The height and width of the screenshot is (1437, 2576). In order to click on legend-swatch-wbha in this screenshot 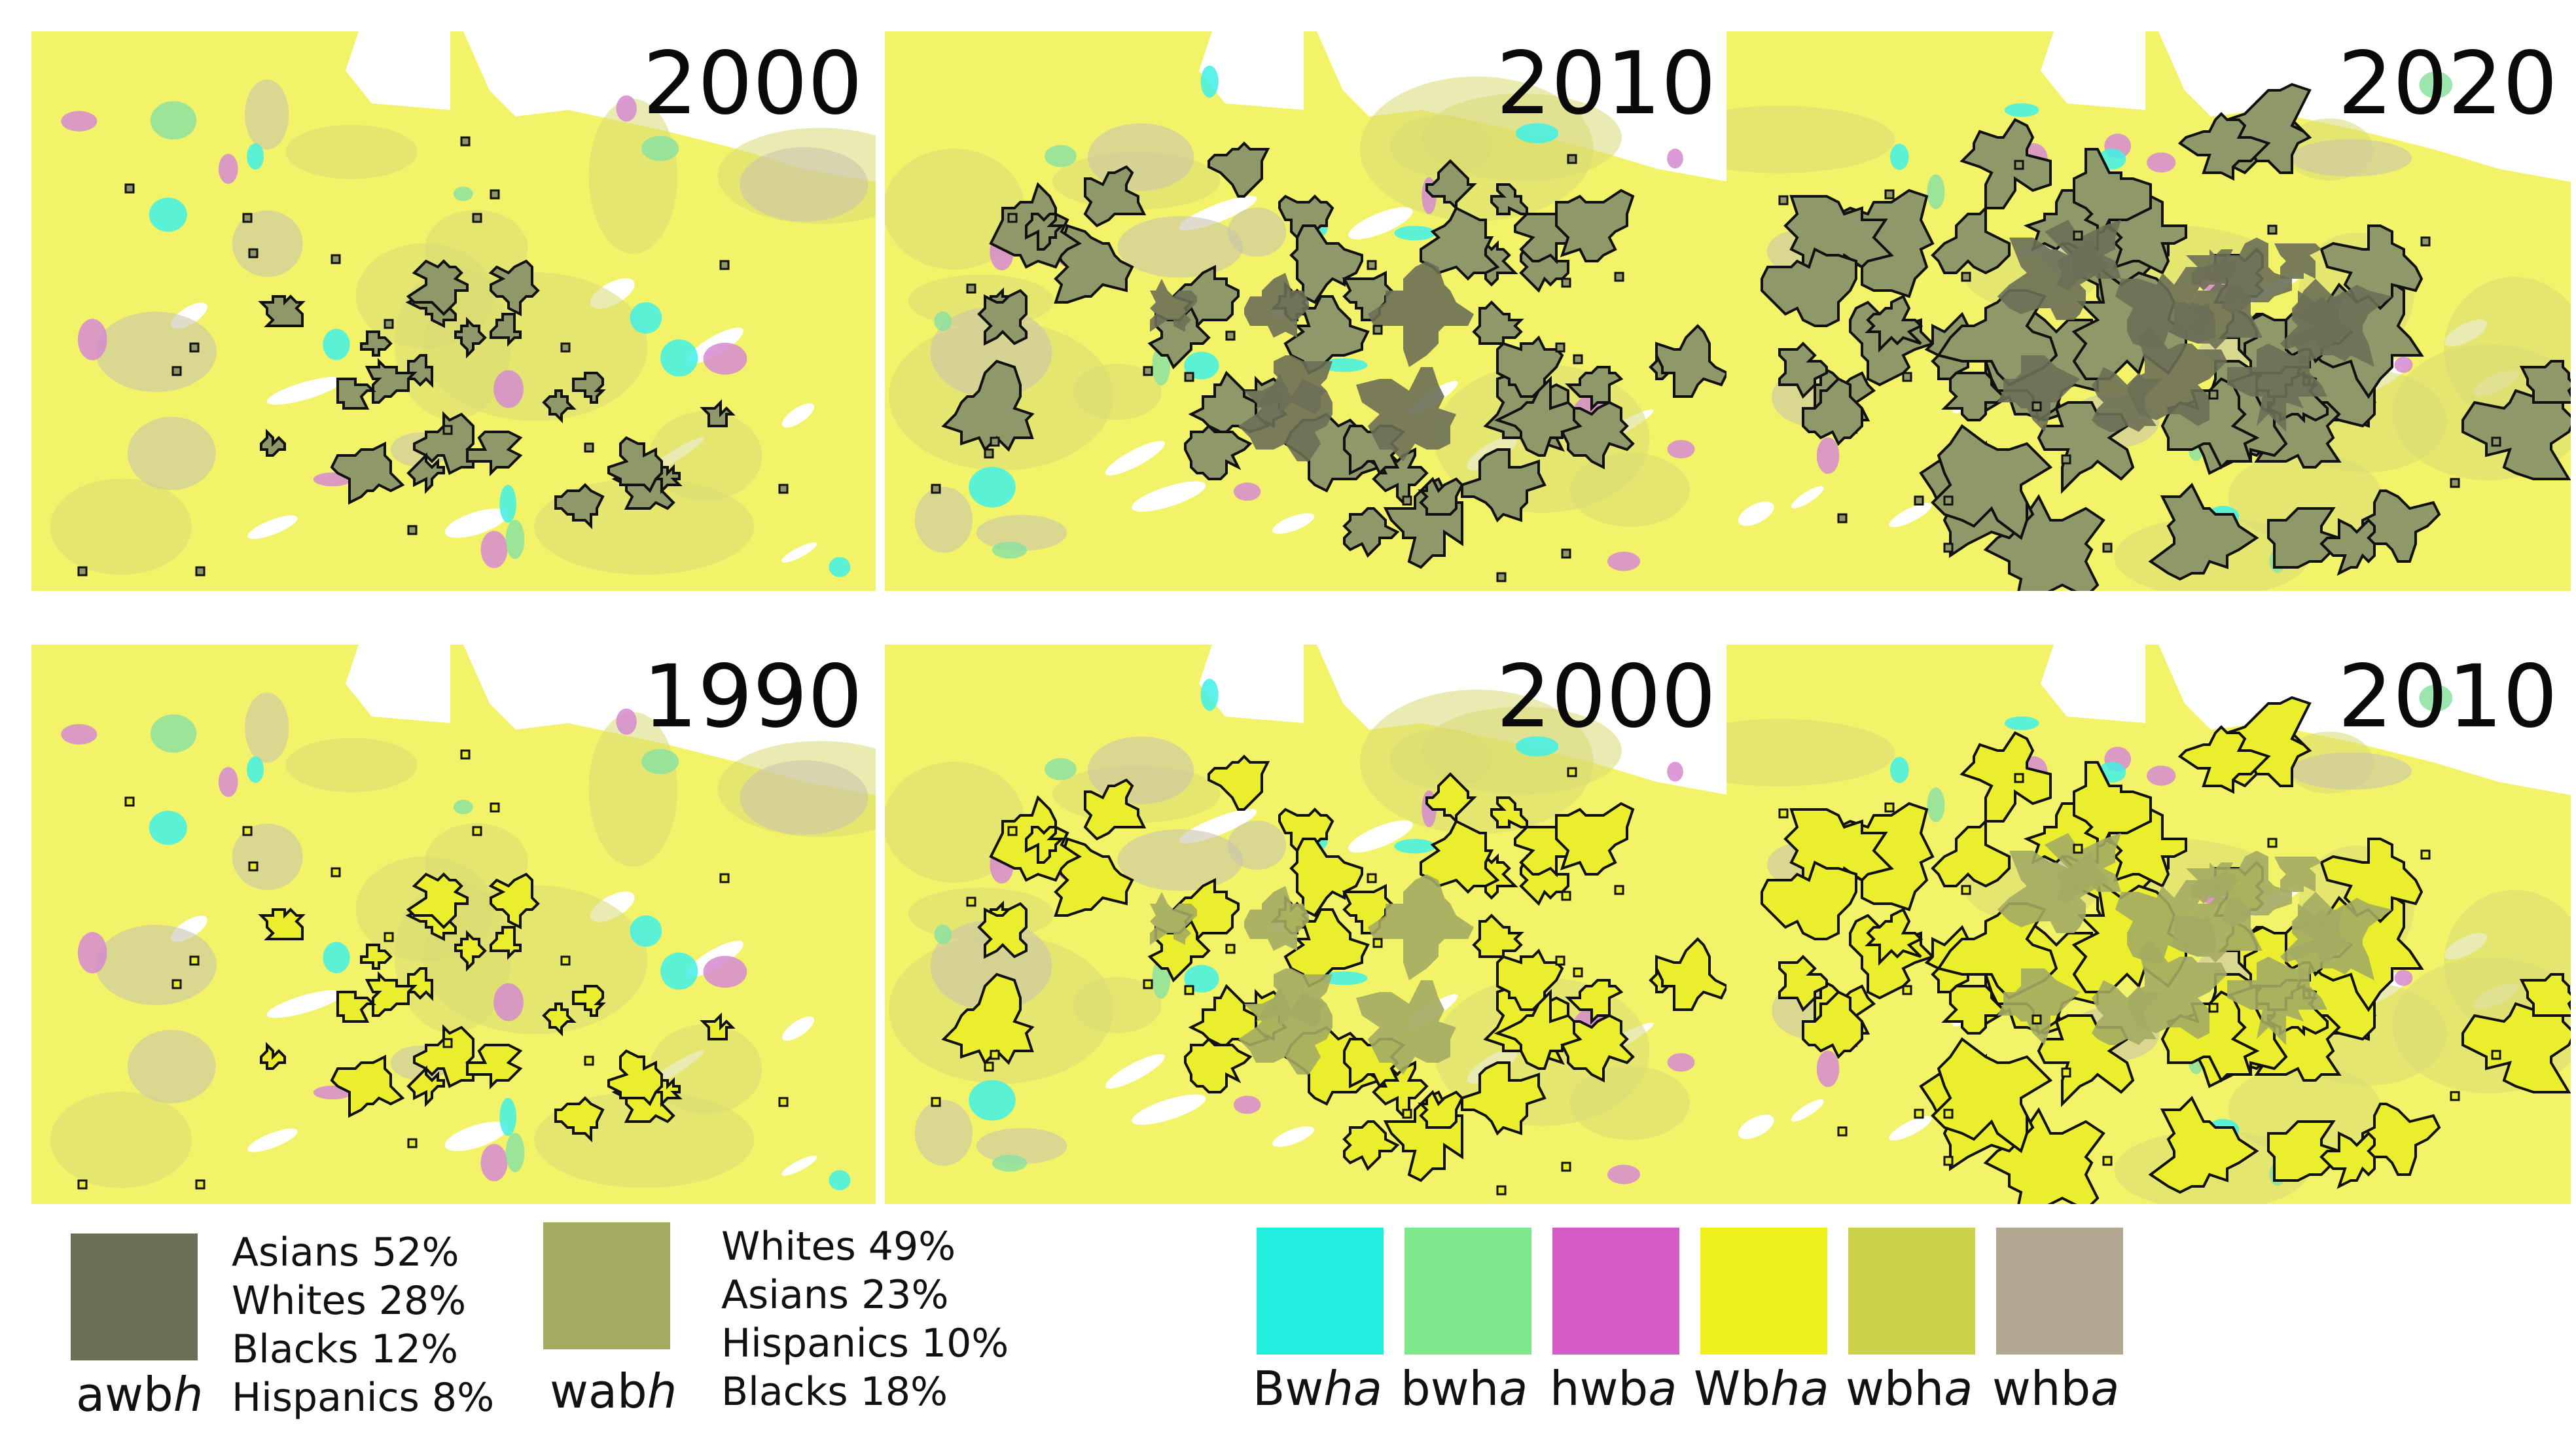, I will do `click(1911, 1291)`.